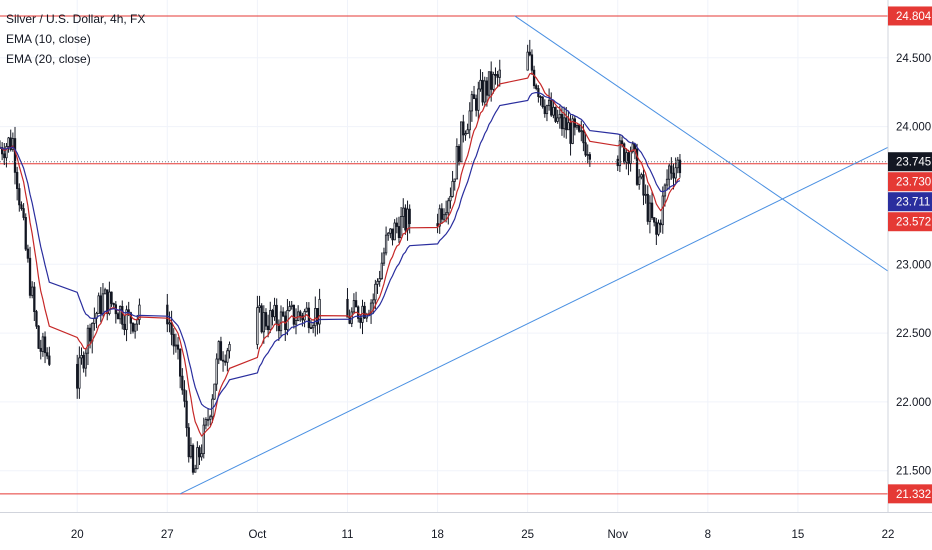  What do you see at coordinates (466, 531) in the screenshot?
I see `time-axis` at bounding box center [466, 531].